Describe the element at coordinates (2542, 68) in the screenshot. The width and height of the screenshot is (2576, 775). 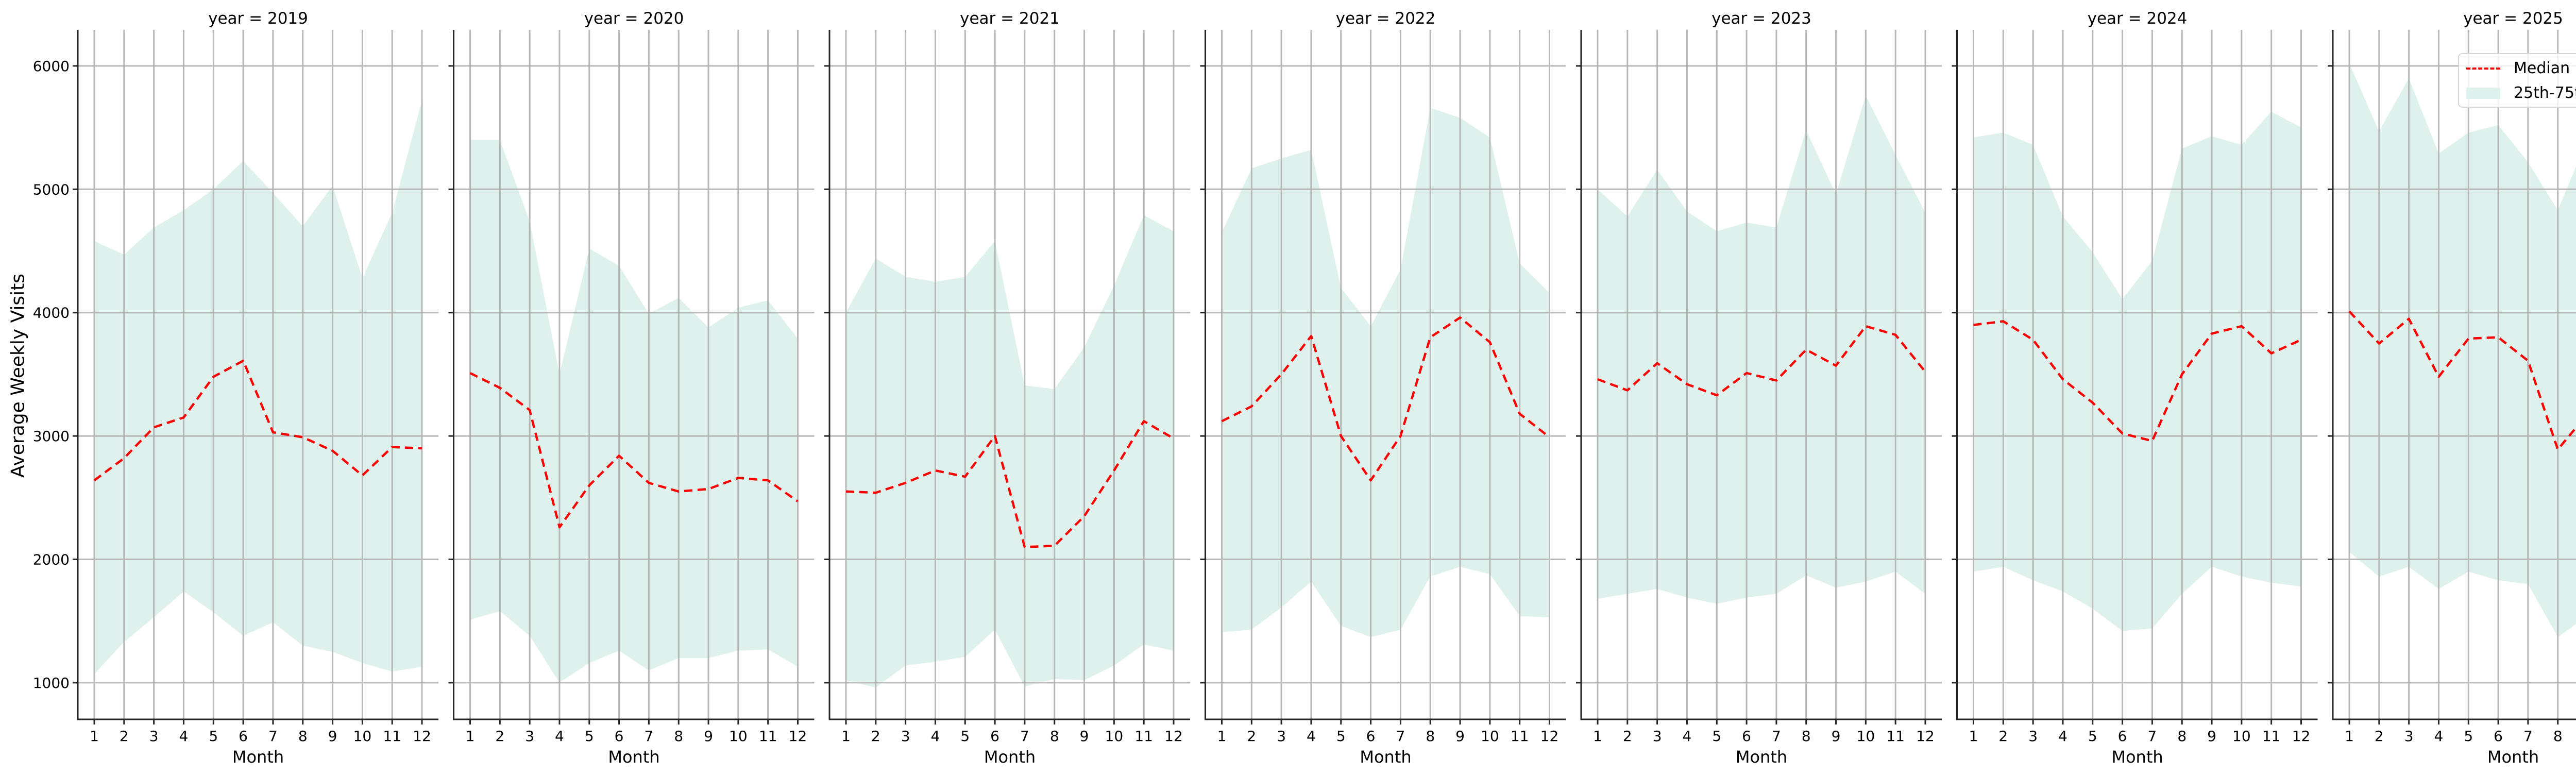
I see `legend-label-median: Median` at that location.